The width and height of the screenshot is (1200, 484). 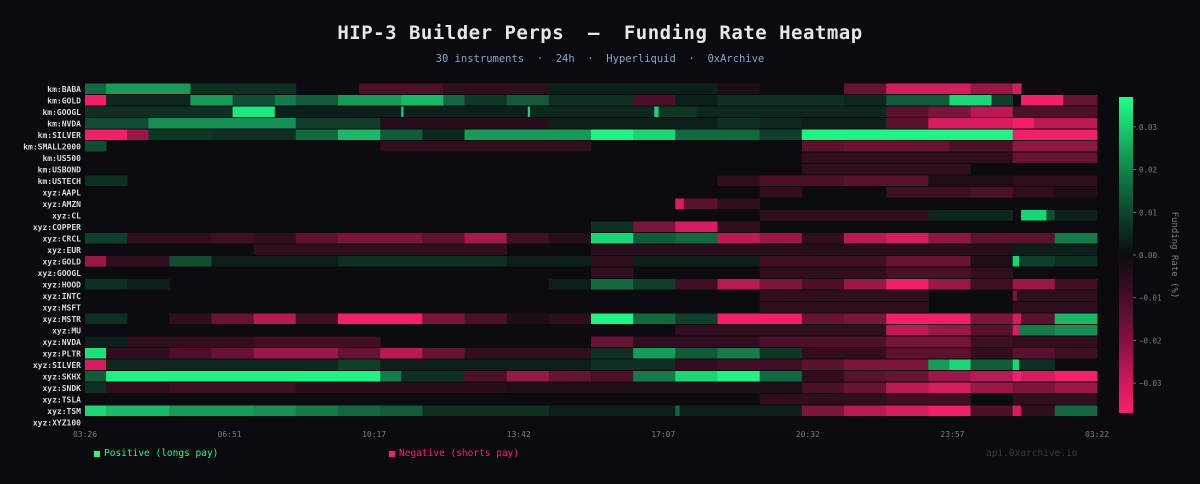 I want to click on legend-negative-swatch, so click(x=392, y=453).